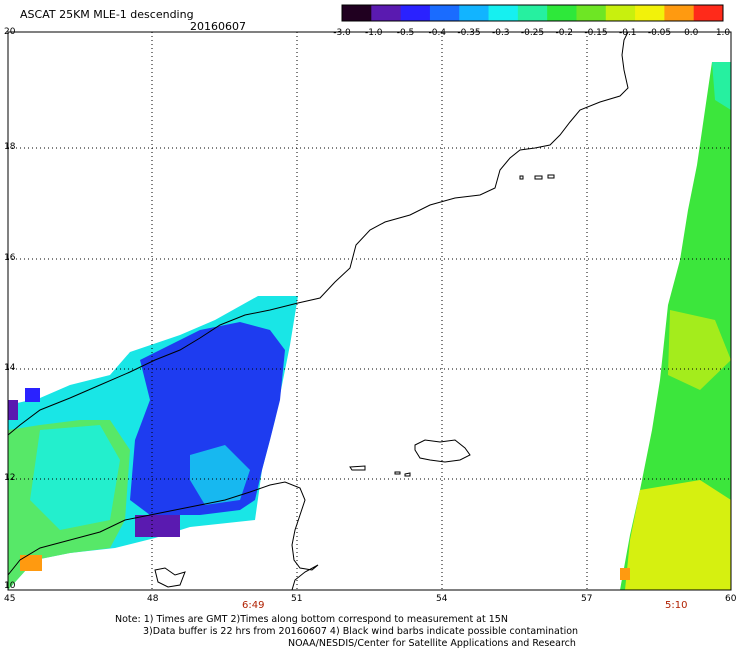 The height and width of the screenshot is (650, 740). I want to click on colorbar-tick-label: -0.15, so click(596, 33).